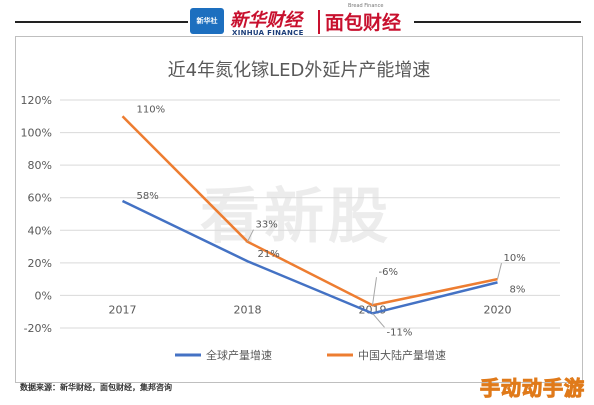 Image resolution: width=594 pixels, height=405 pixels. Describe the element at coordinates (296, 217) in the screenshot. I see `center-watermark: 看新股` at that location.